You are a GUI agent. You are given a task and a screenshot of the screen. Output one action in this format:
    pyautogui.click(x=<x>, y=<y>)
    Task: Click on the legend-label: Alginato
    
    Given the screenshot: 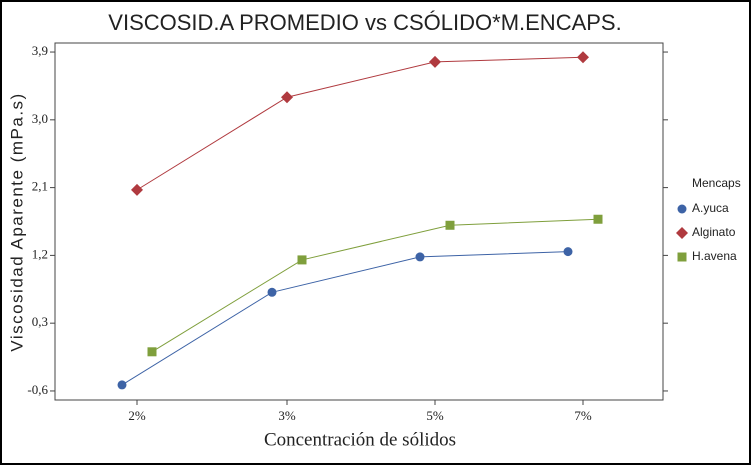 What is the action you would take?
    pyautogui.click(x=714, y=232)
    